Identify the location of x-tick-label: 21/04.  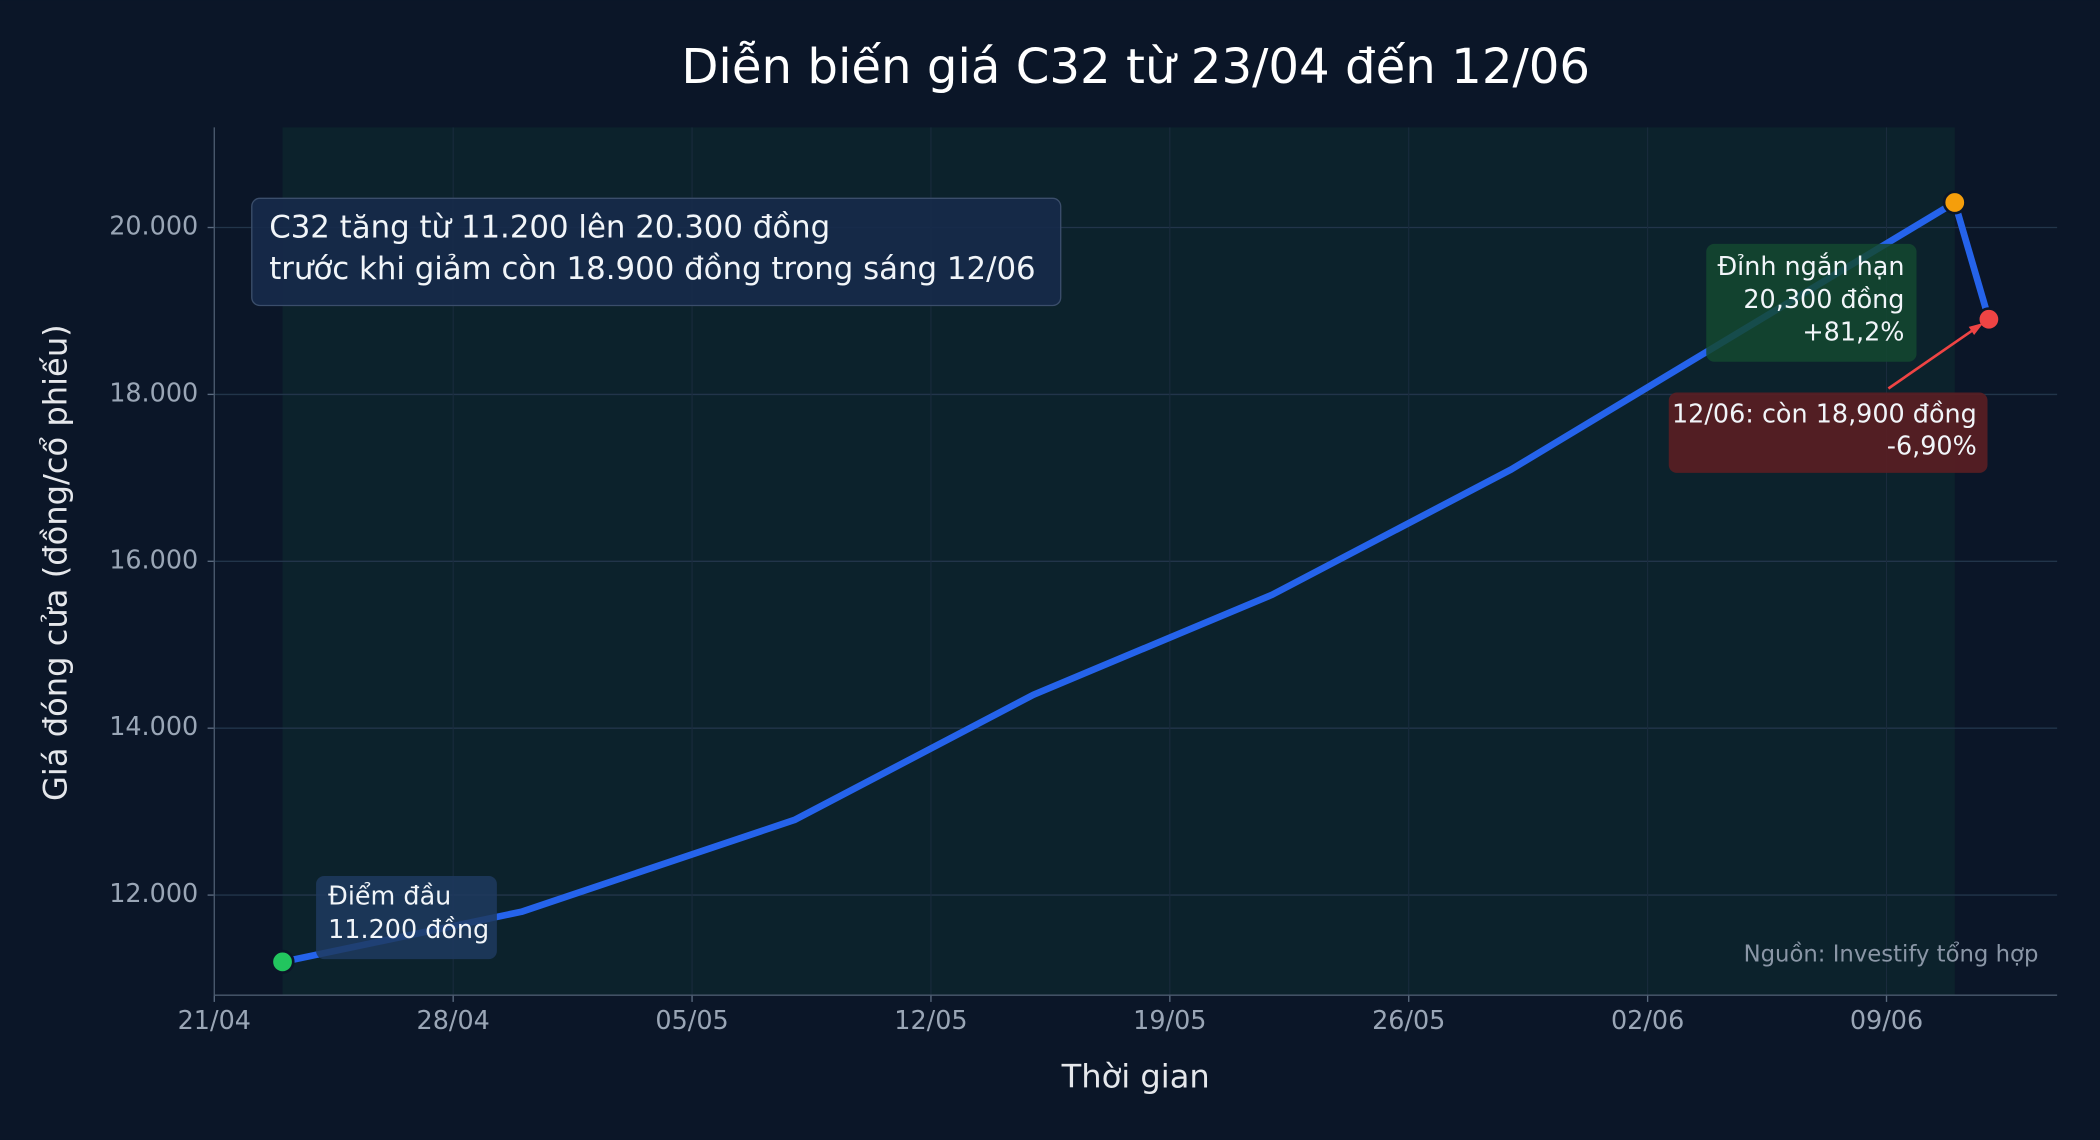
(214, 1020).